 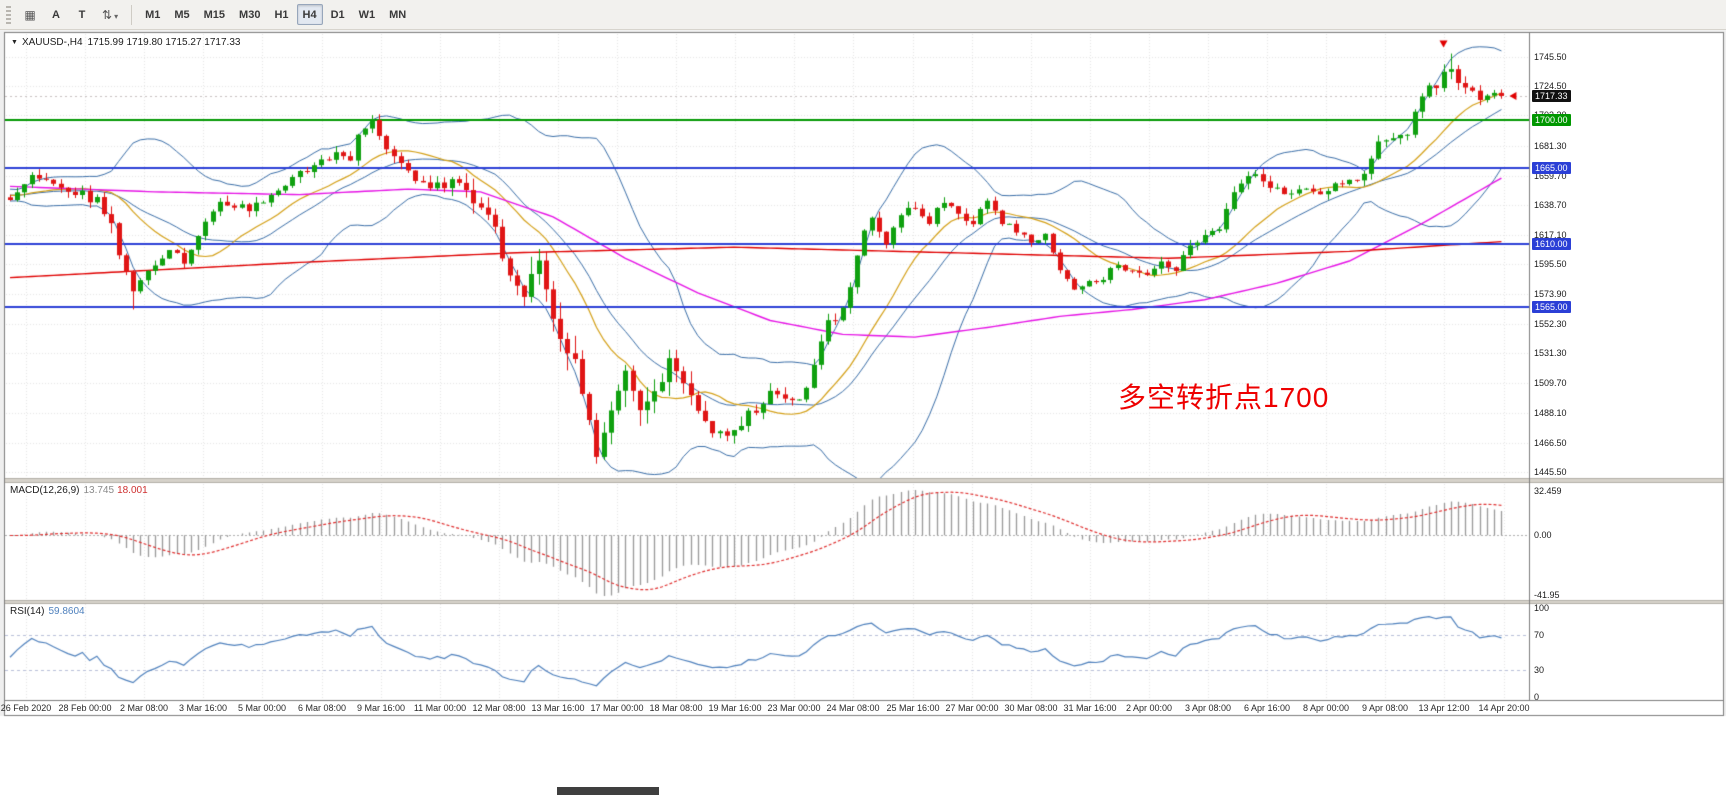 I want to click on hline-price-tag: 1665.00, so click(x=1551, y=168).